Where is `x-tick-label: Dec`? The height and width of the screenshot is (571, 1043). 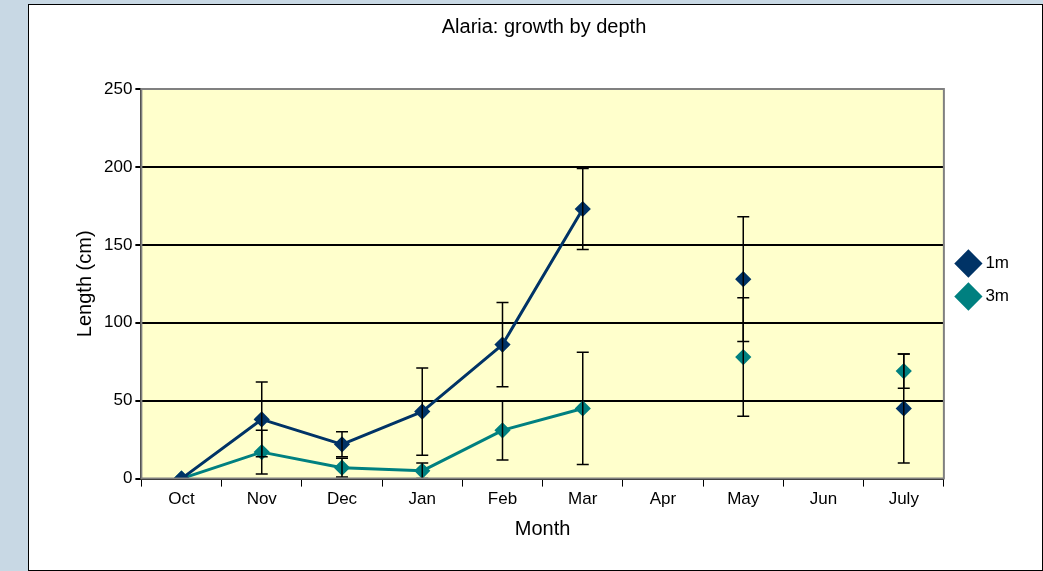
x-tick-label: Dec is located at coordinates (342, 499).